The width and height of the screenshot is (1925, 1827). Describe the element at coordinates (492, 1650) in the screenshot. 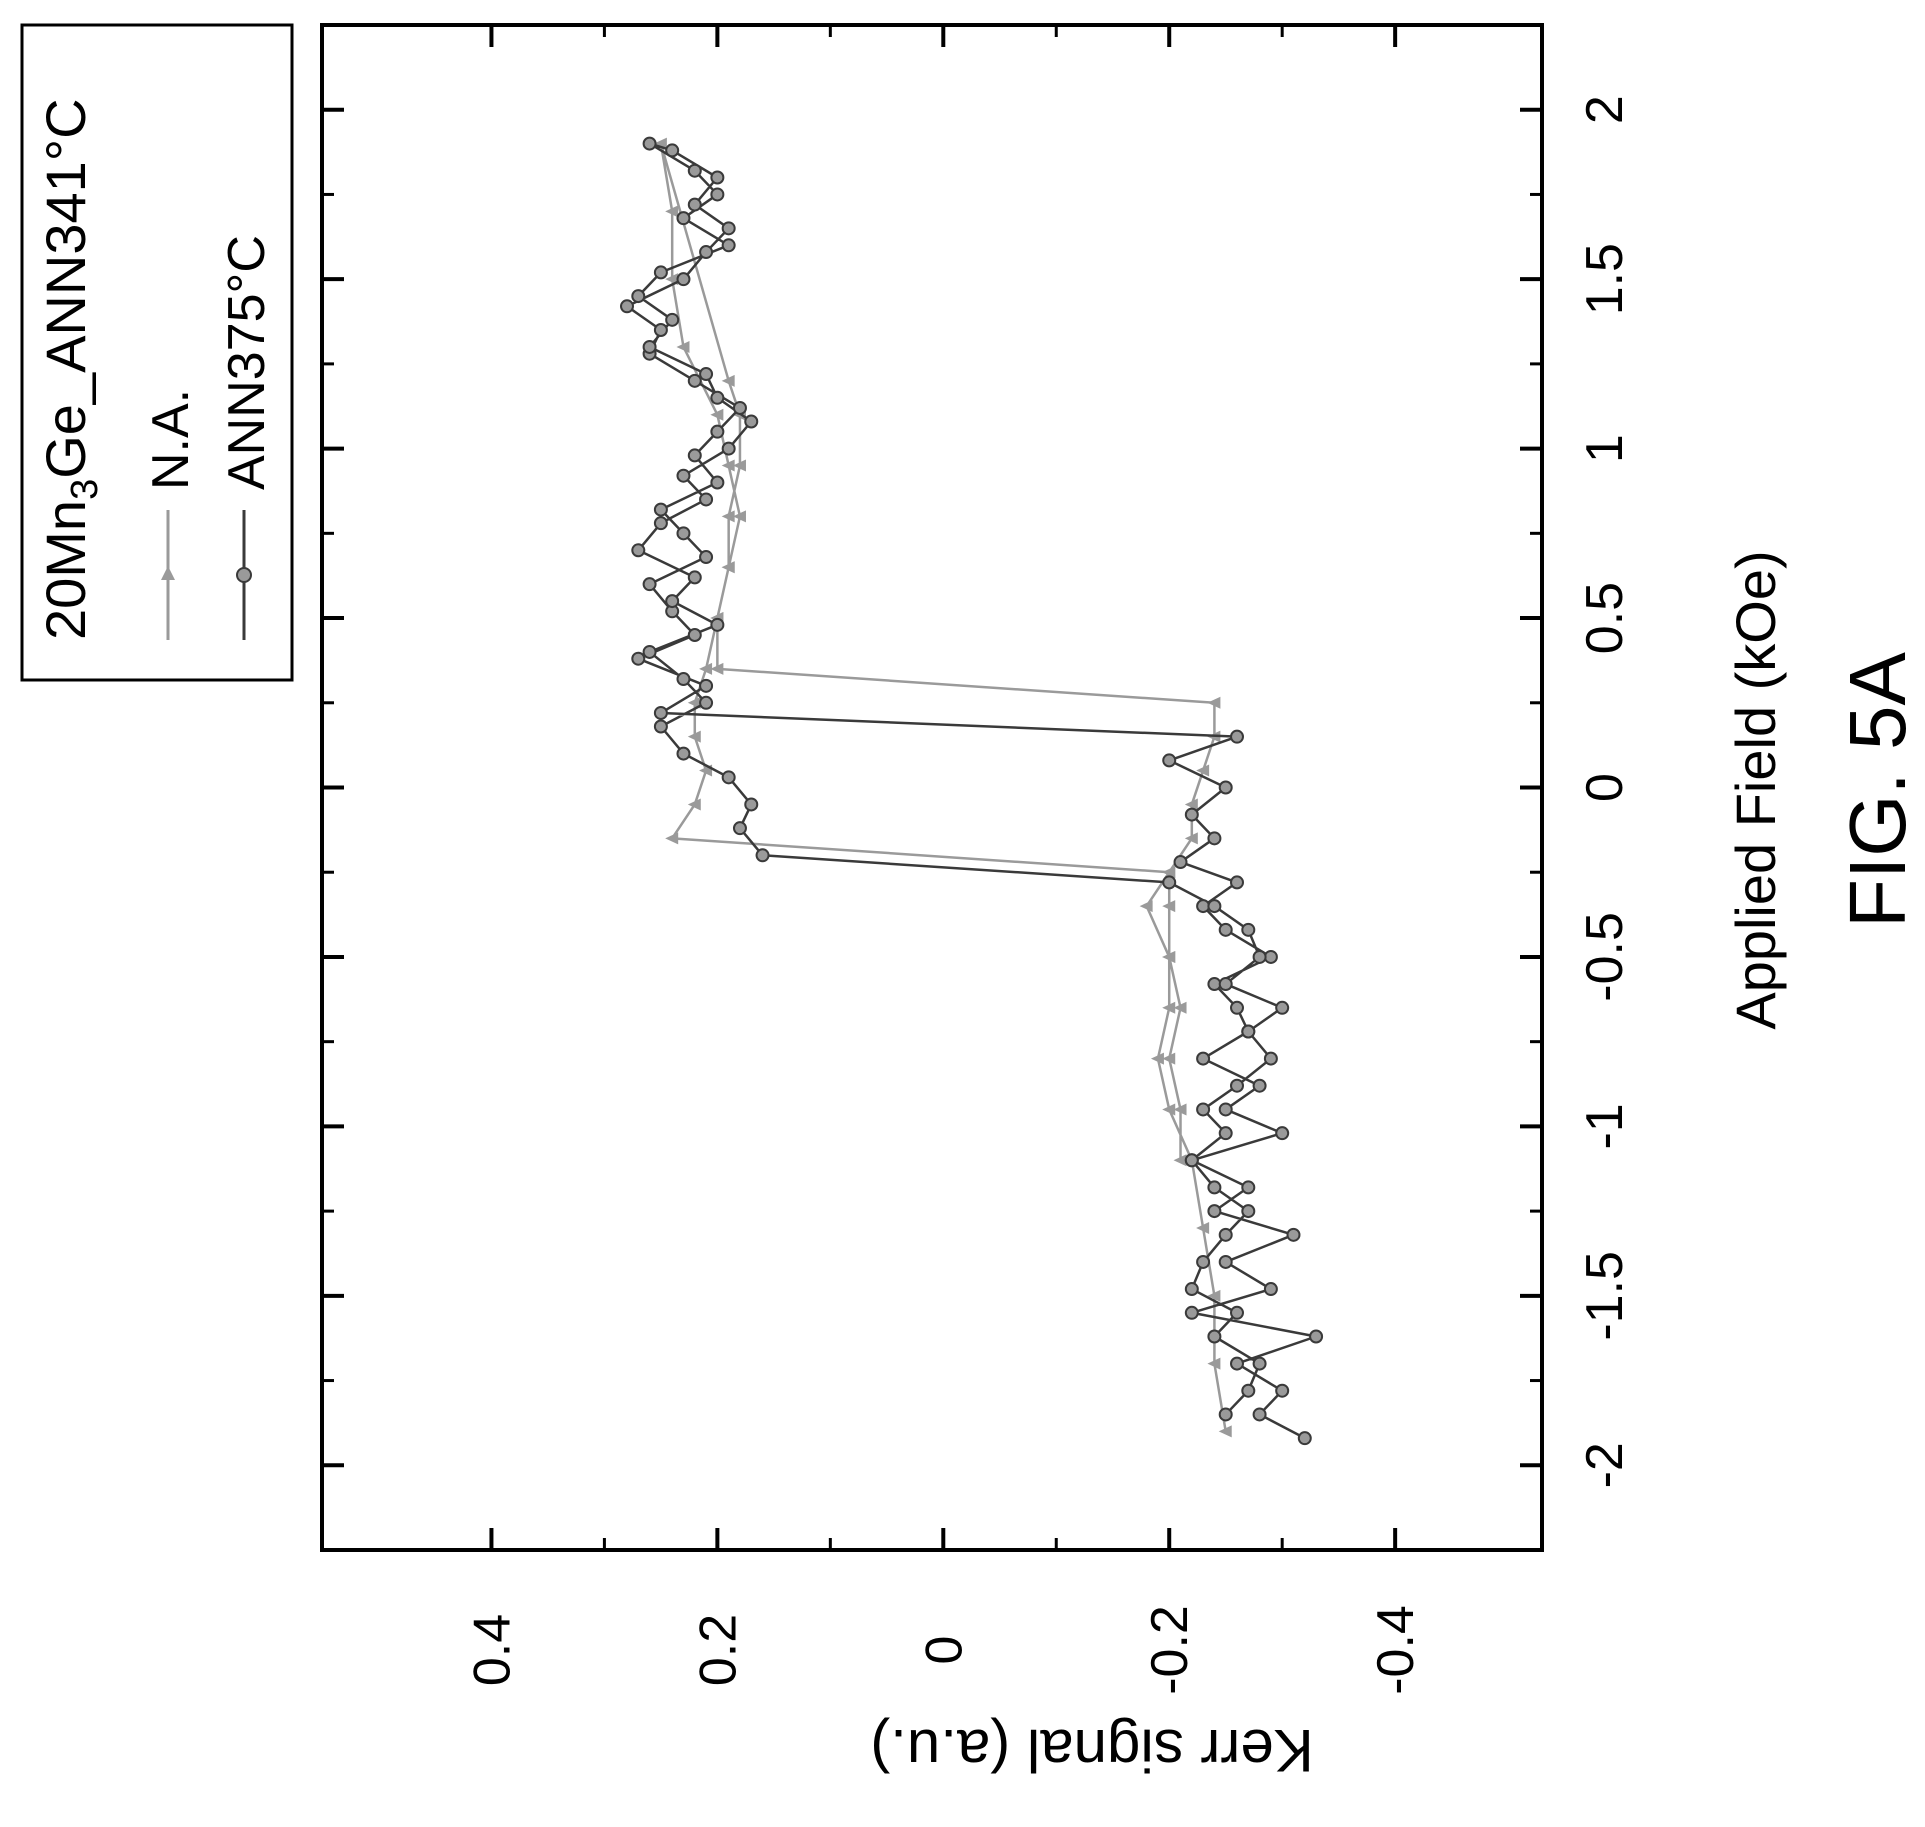

I see `kerr-tick-label: 0.4` at that location.